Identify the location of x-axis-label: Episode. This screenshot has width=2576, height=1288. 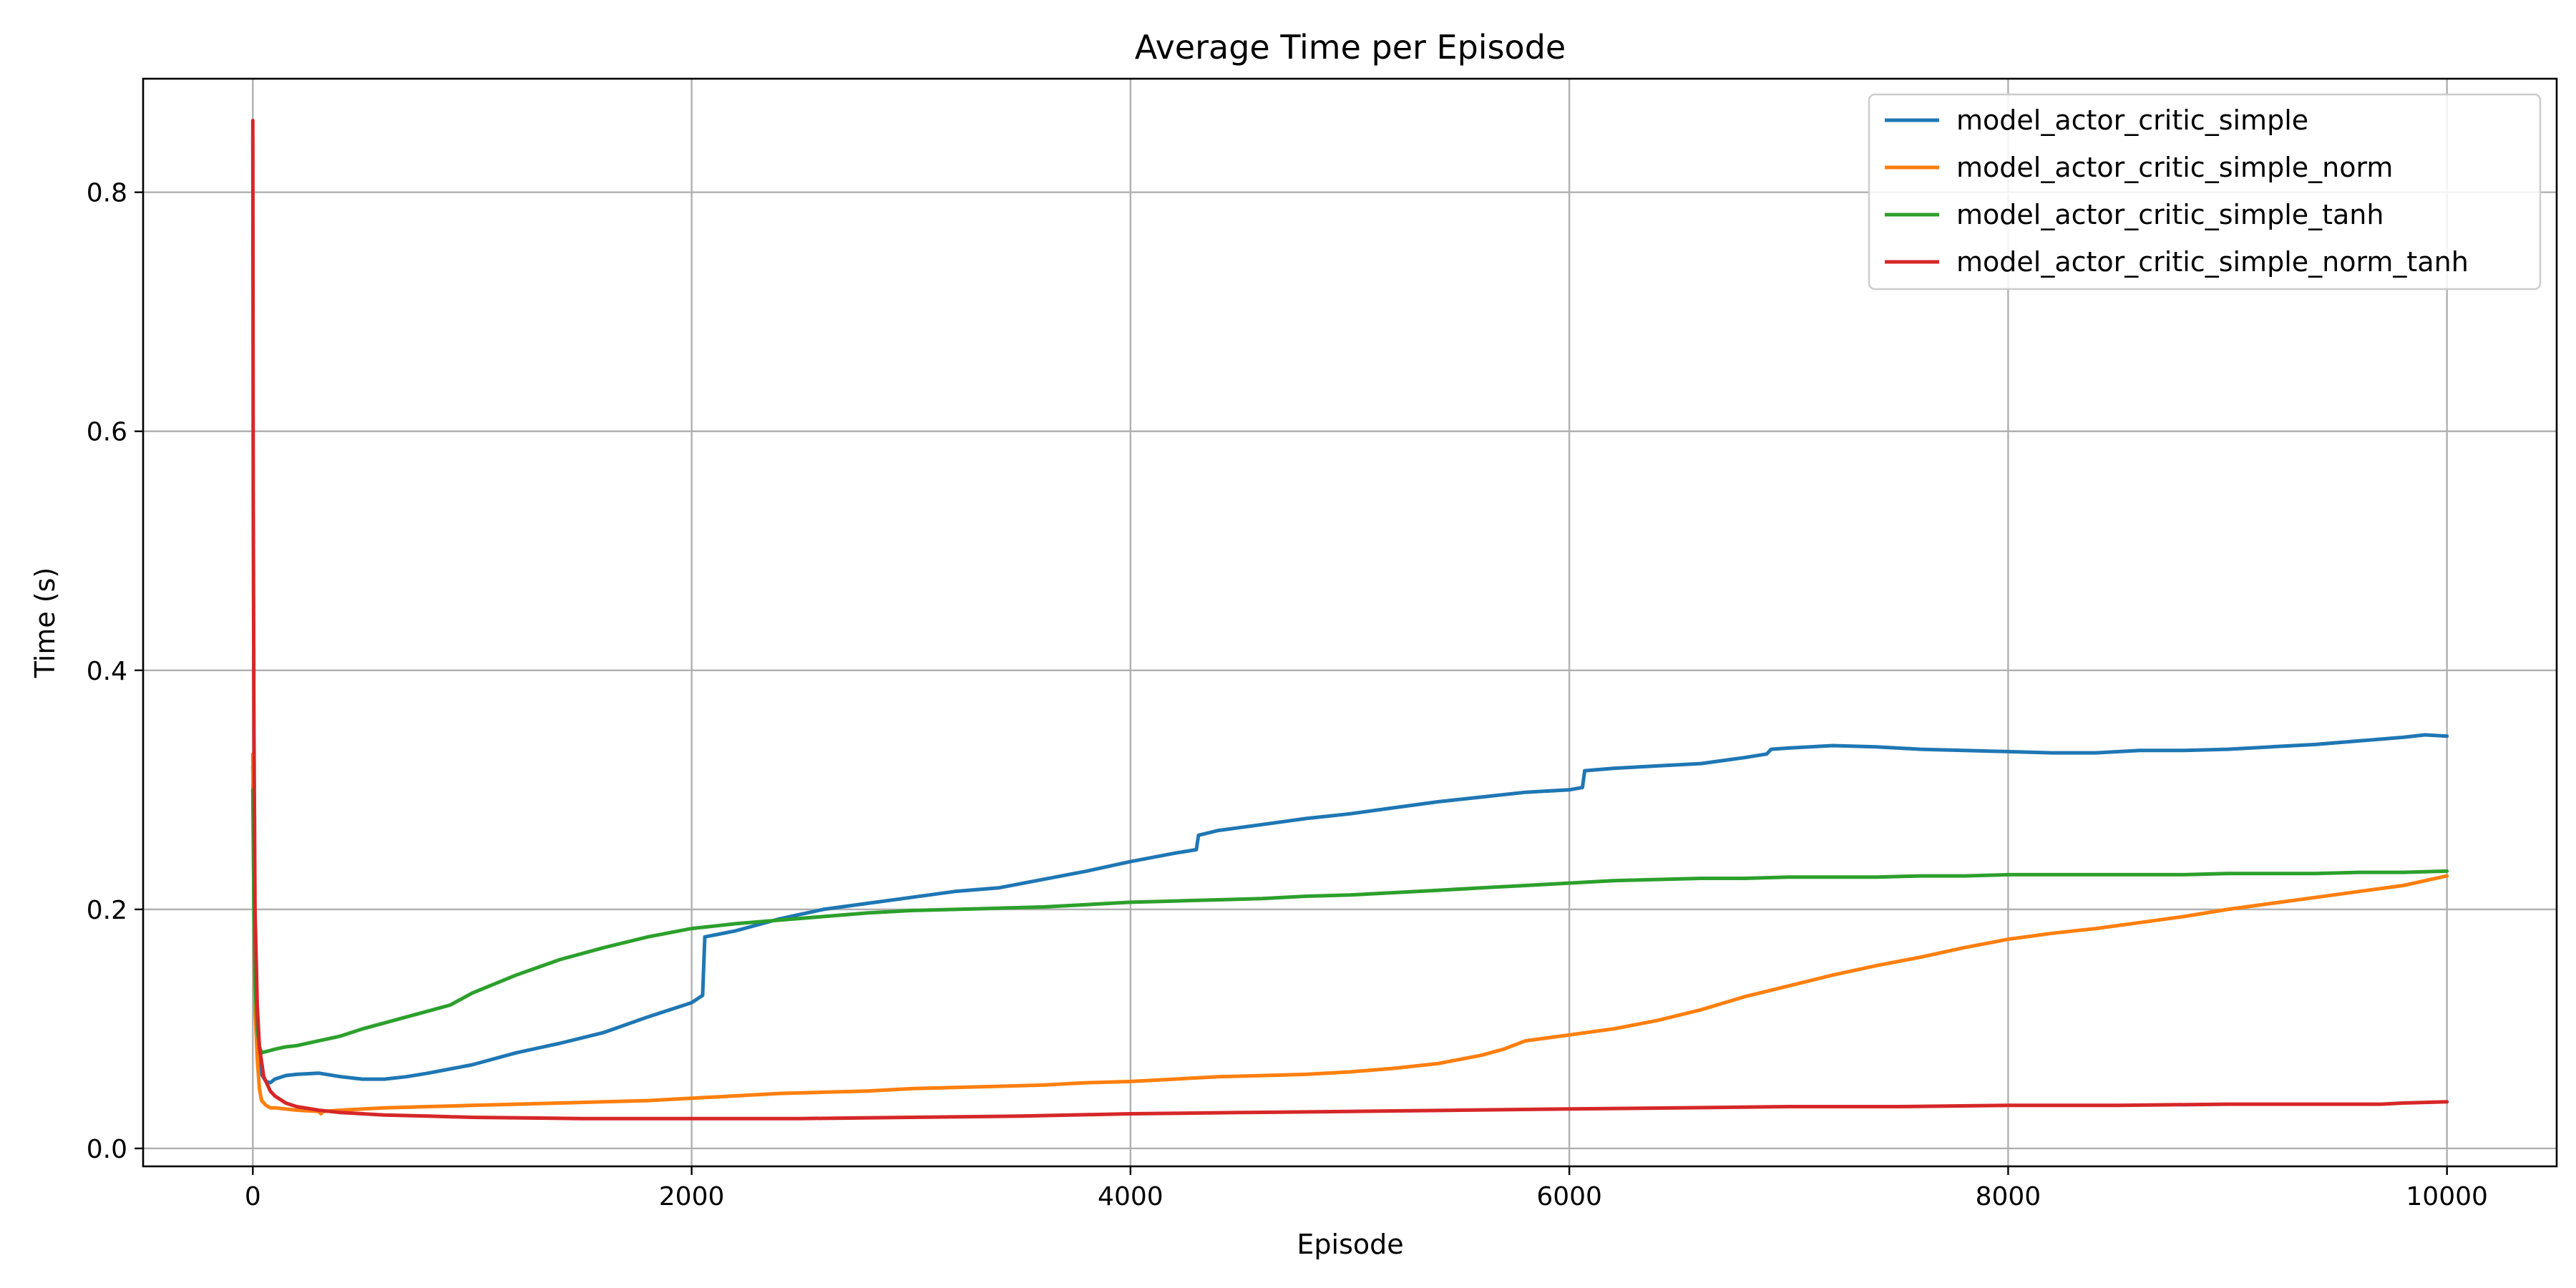
(1350, 1244).